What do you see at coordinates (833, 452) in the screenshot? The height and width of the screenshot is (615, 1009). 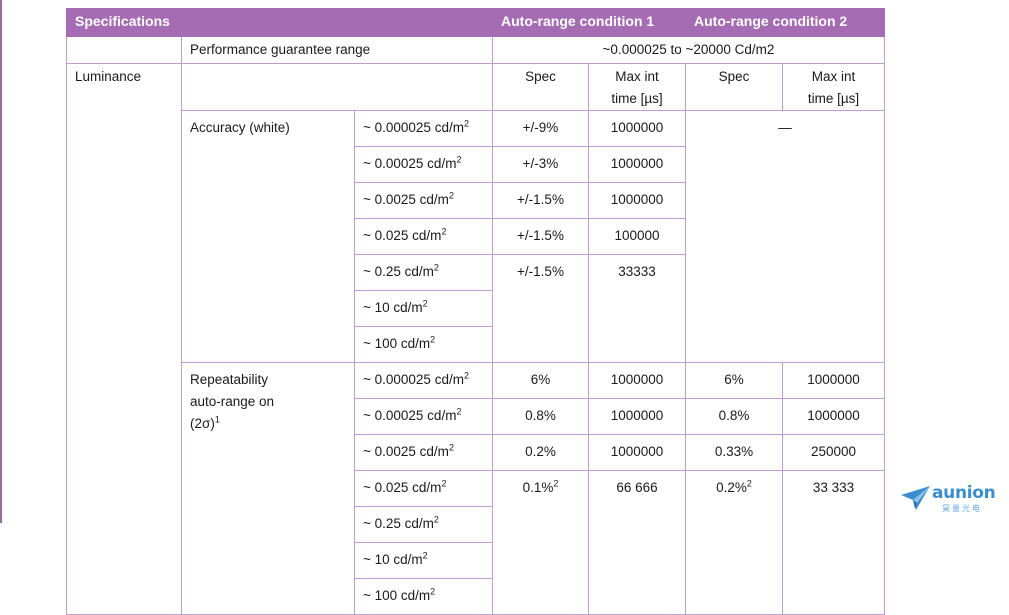 I see `repeat-max2: 250000` at bounding box center [833, 452].